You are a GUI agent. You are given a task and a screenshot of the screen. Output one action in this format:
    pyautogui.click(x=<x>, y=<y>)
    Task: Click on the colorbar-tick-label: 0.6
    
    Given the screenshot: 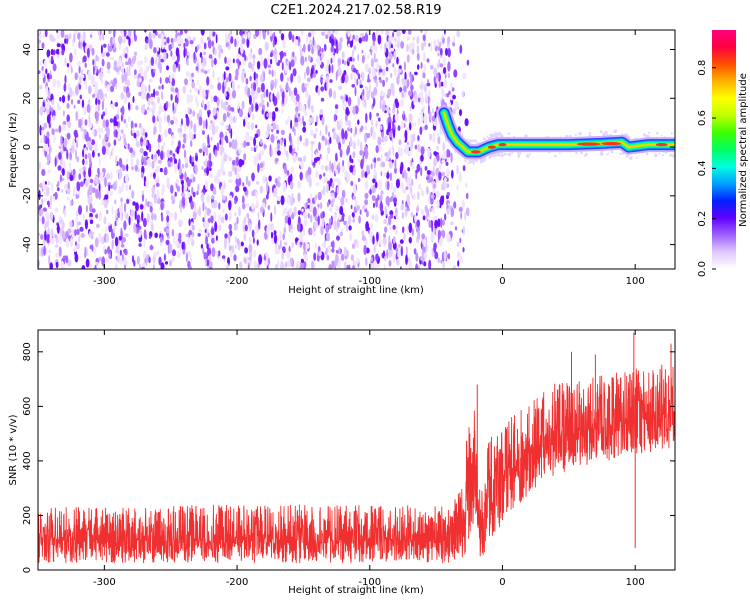 What is the action you would take?
    pyautogui.click(x=702, y=118)
    